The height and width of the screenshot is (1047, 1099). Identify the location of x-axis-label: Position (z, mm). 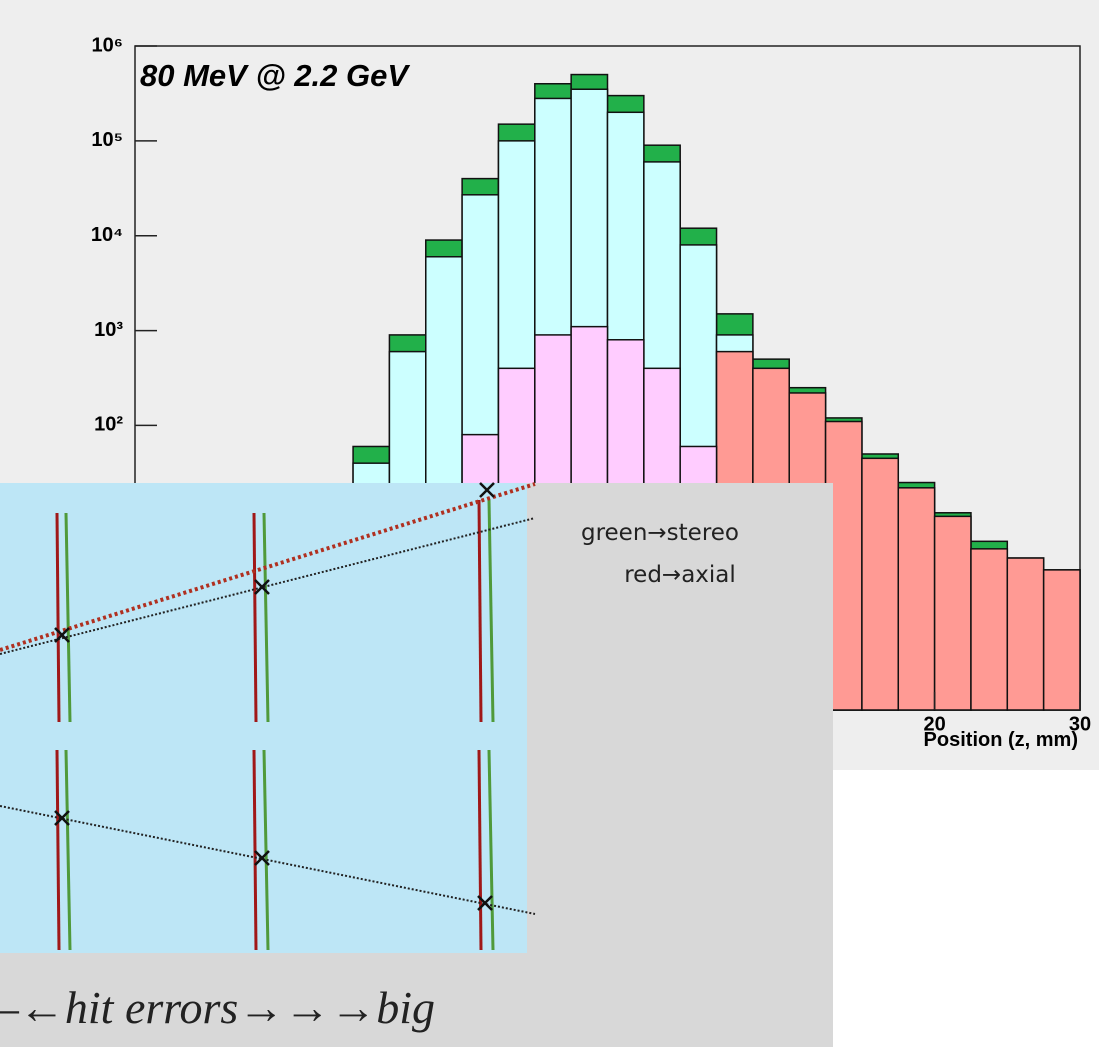
(1001, 740).